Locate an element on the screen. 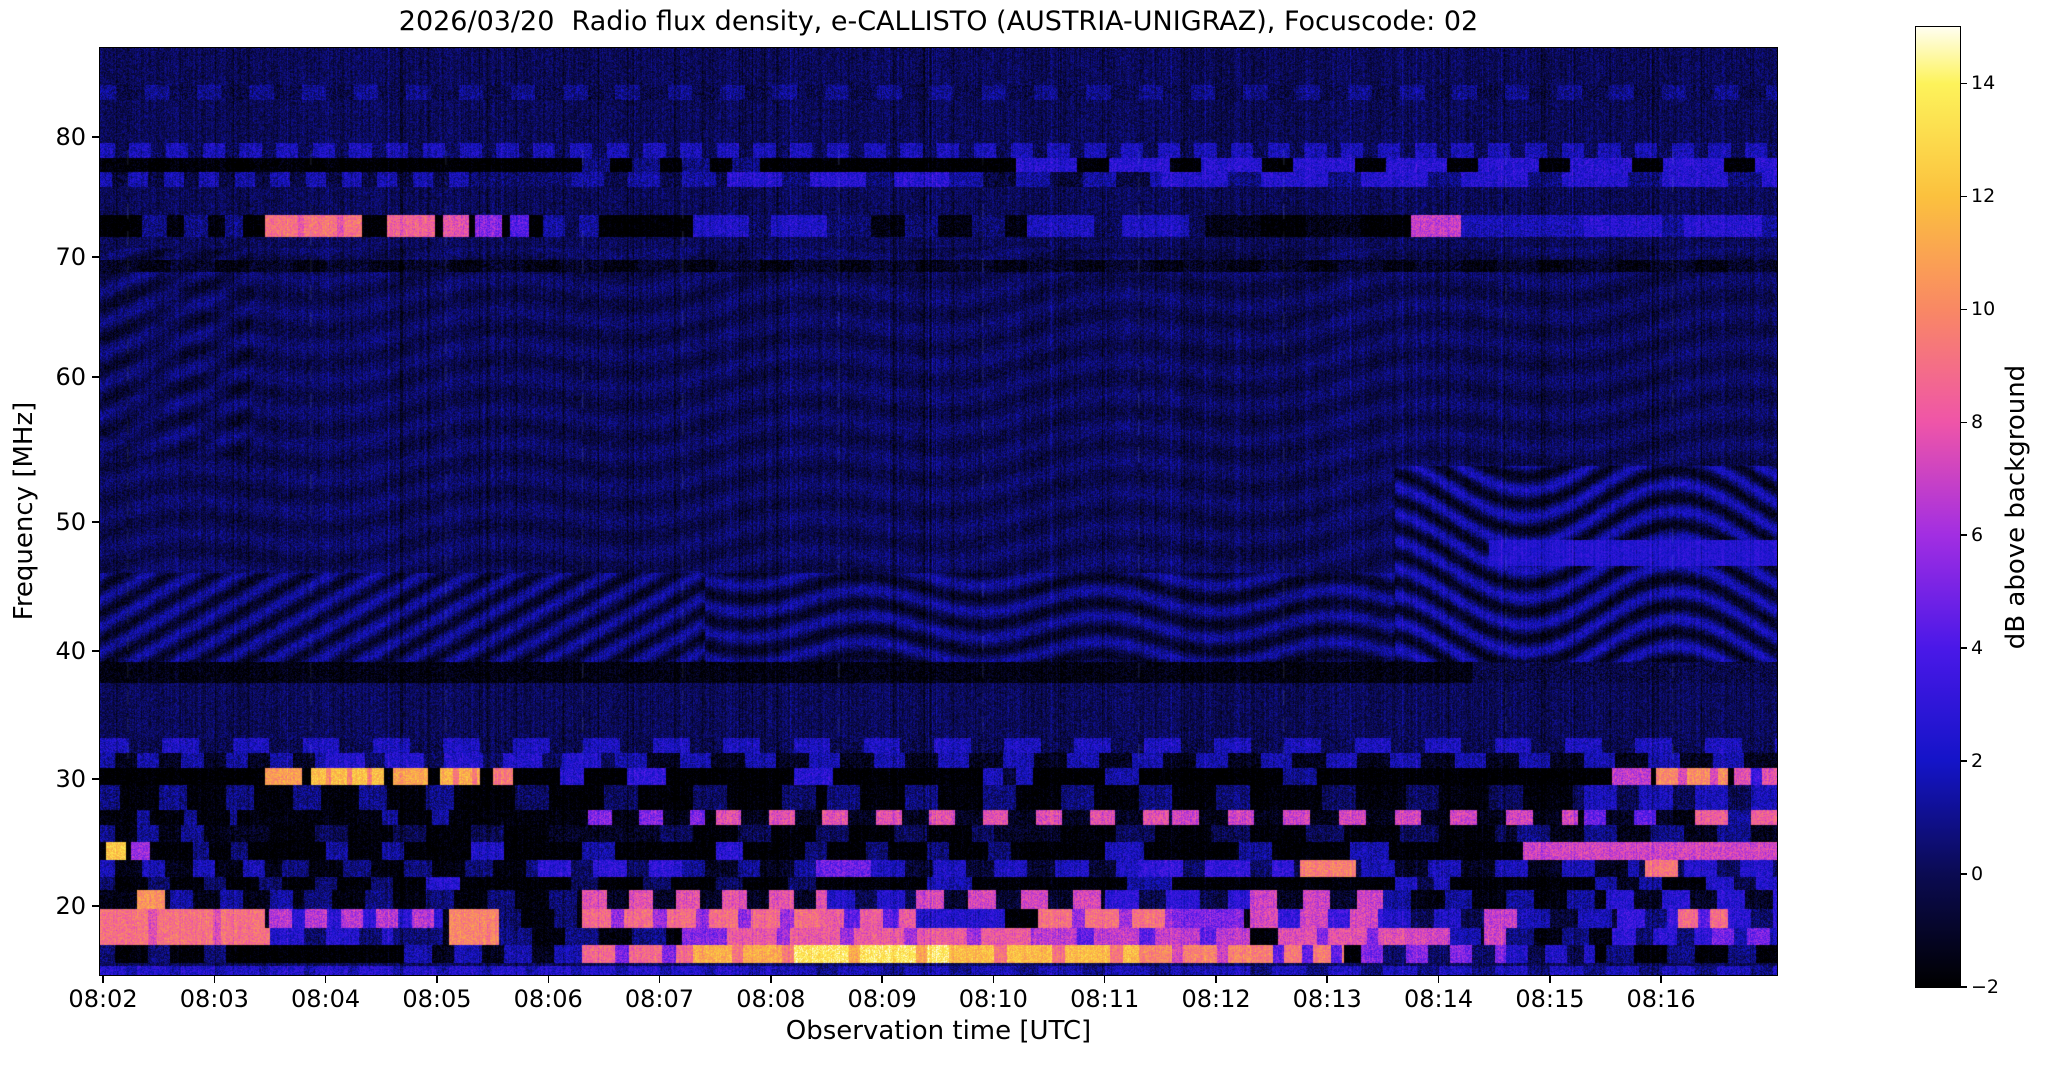 This screenshot has height=1067, width=2047. colorbar-tick-label: 12 is located at coordinates (1983, 196).